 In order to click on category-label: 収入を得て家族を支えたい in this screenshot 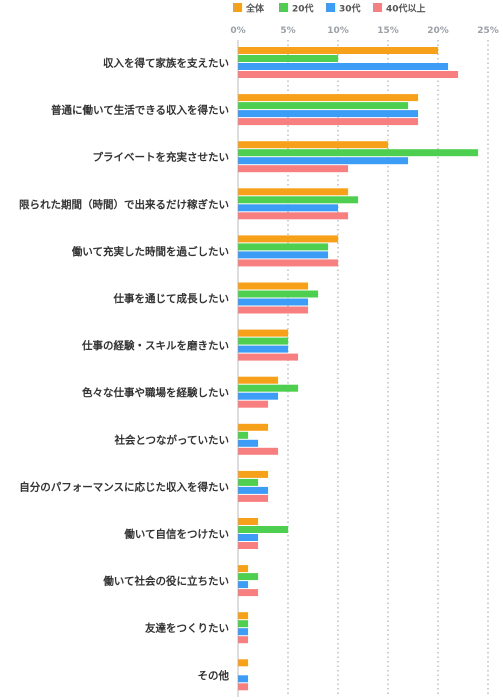, I will do `click(166, 63)`.